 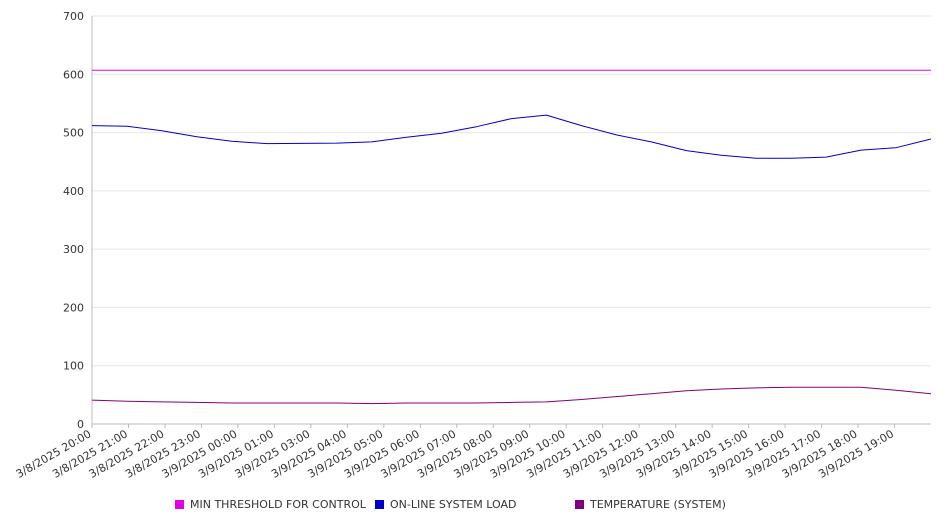 What do you see at coordinates (73, 74) in the screenshot?
I see `y-tick-label: 600` at bounding box center [73, 74].